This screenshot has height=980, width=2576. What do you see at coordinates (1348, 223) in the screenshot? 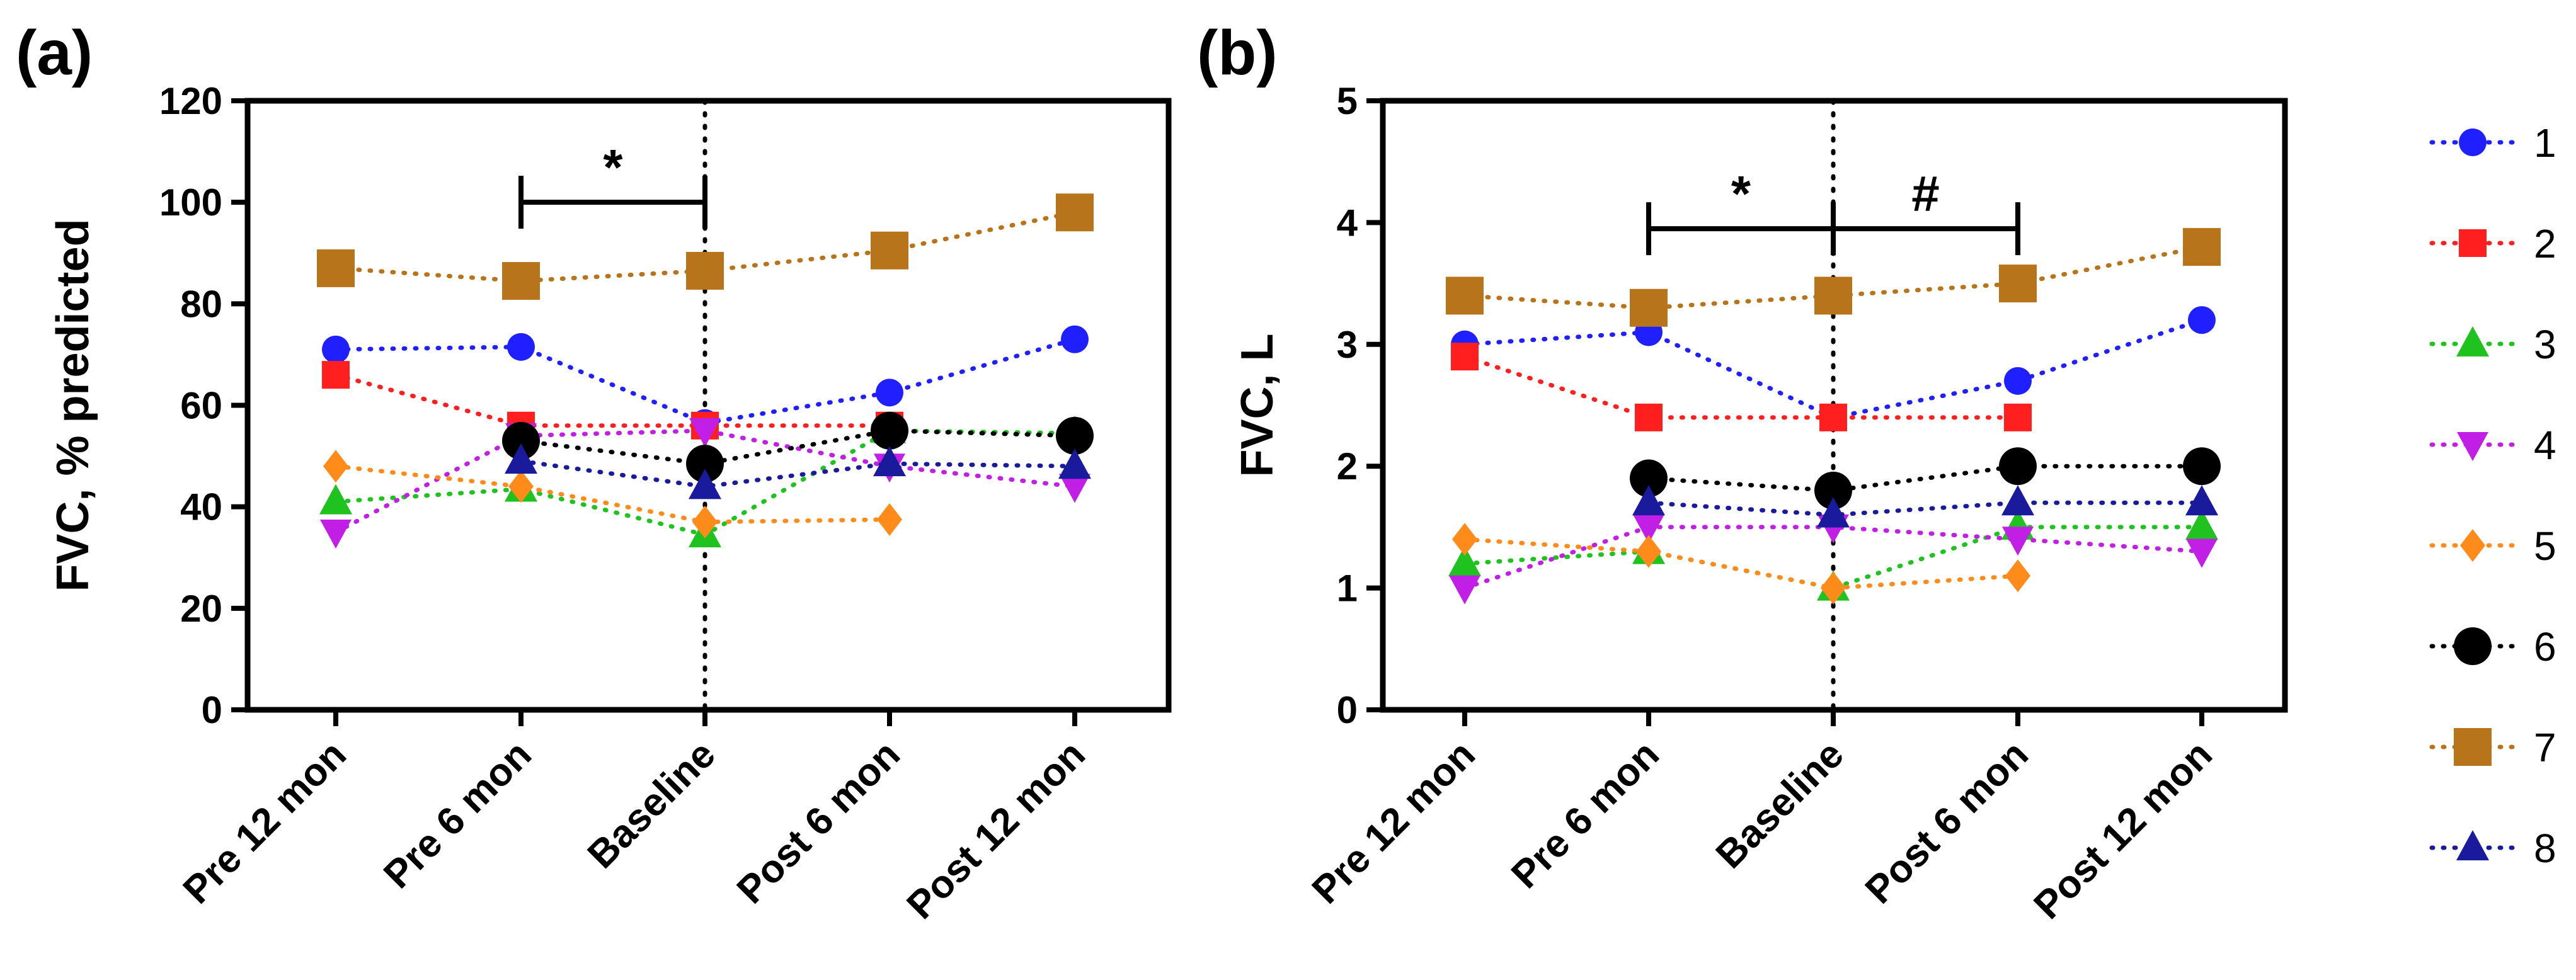
I see `y-tick-label: 4` at bounding box center [1348, 223].